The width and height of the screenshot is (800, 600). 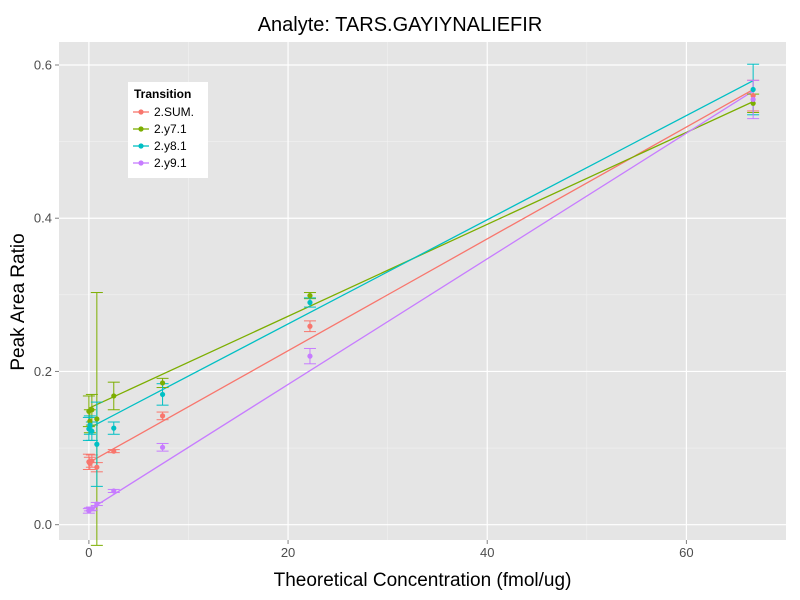 I want to click on y-tick-label: 0.2, so click(x=43, y=371).